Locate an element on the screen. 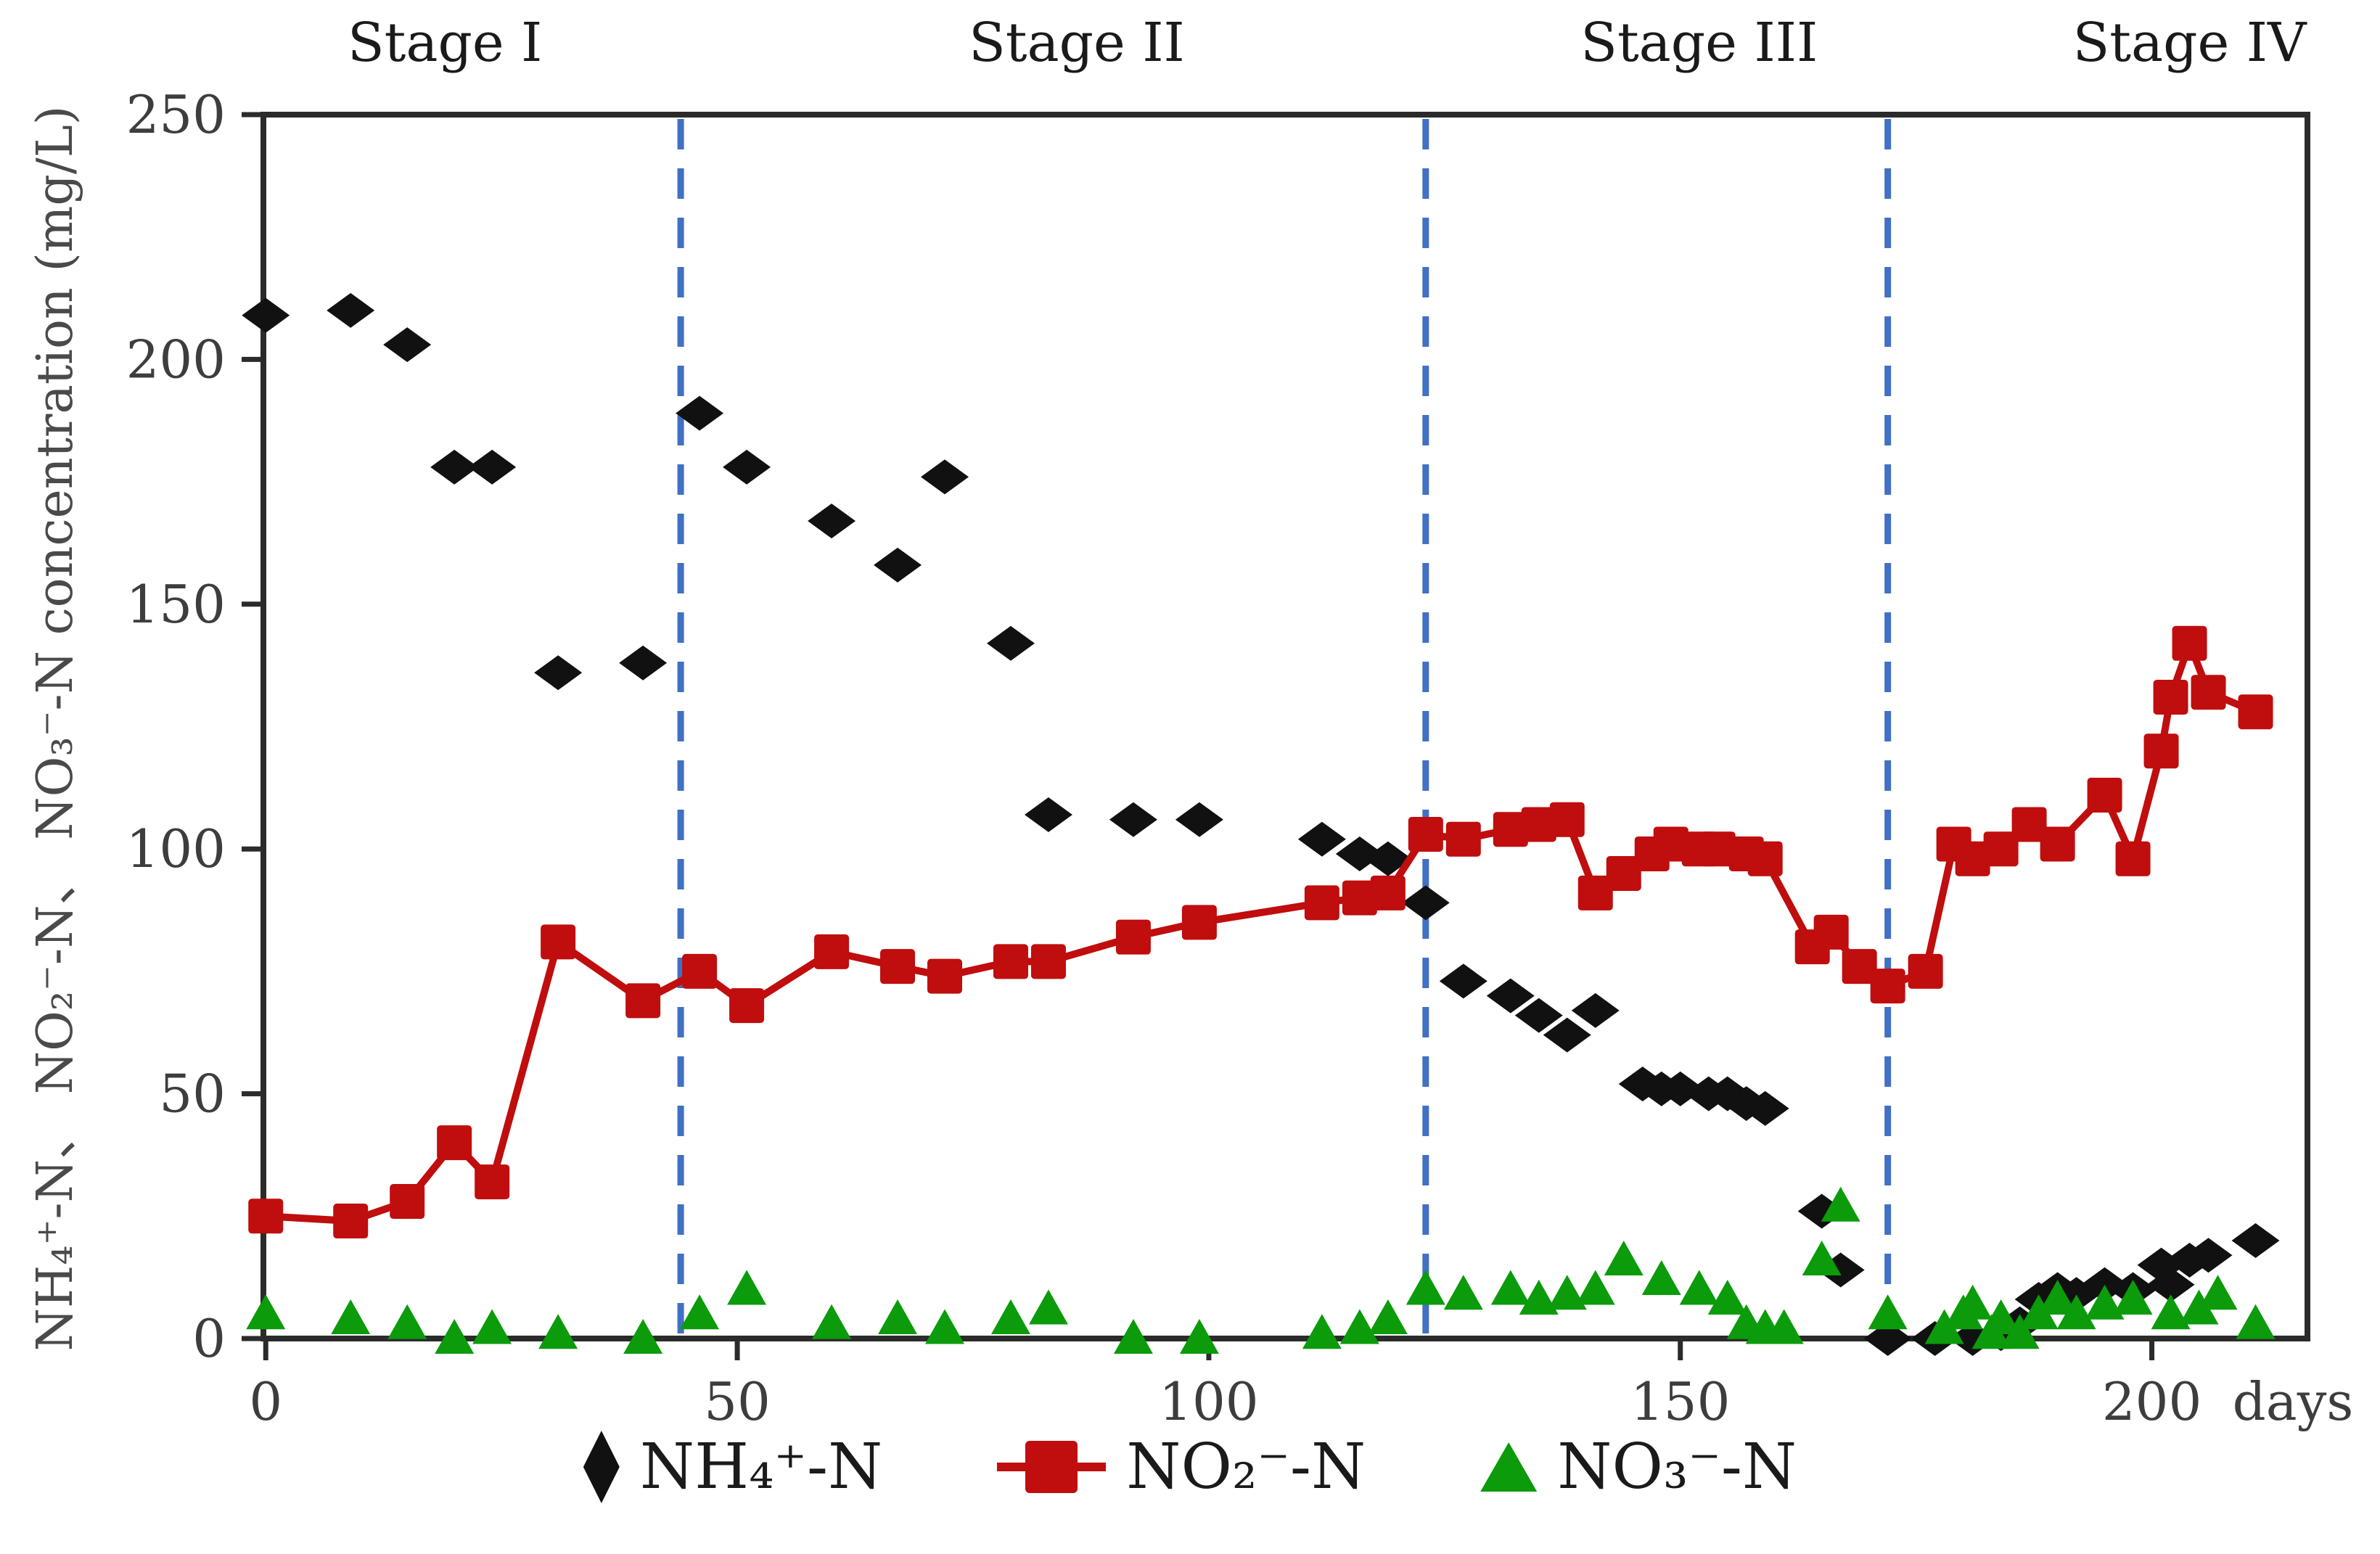 The image size is (2380, 1554). legend: NH₄⁺-N NO₂⁻-N NO₃⁻-N is located at coordinates (1190, 1467).